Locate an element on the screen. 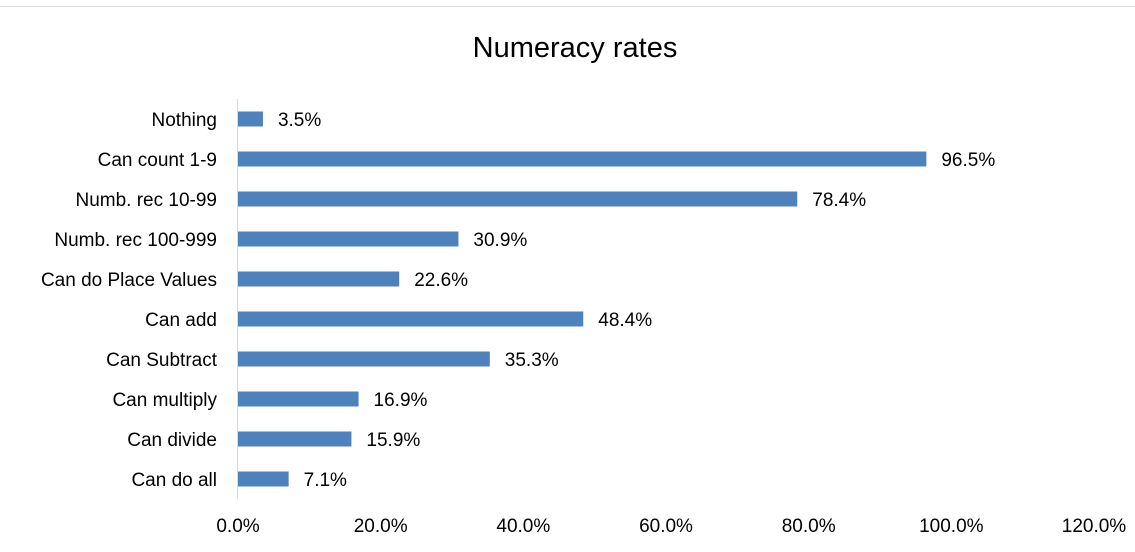 The height and width of the screenshot is (552, 1135). category-label: Can add is located at coordinates (181, 320).